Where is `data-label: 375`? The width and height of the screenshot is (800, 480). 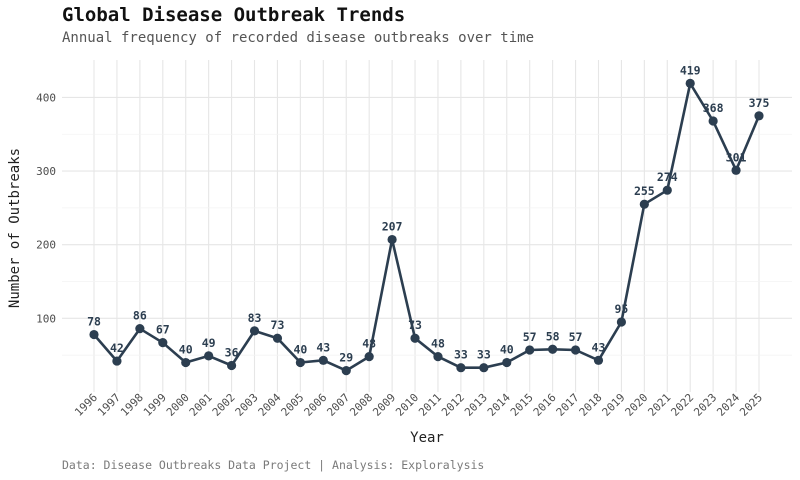
data-label: 375 is located at coordinates (759, 103).